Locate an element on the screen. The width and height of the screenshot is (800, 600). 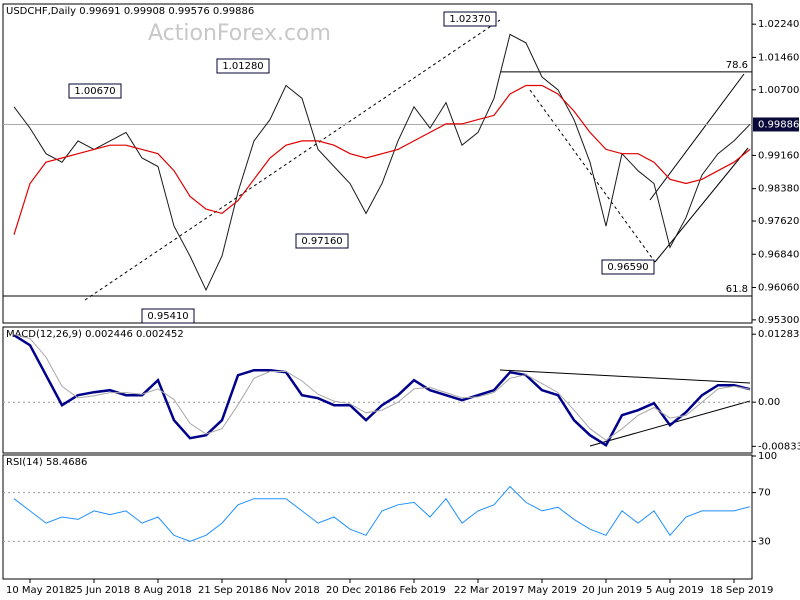
y-tick-label: 70 is located at coordinates (764, 493).